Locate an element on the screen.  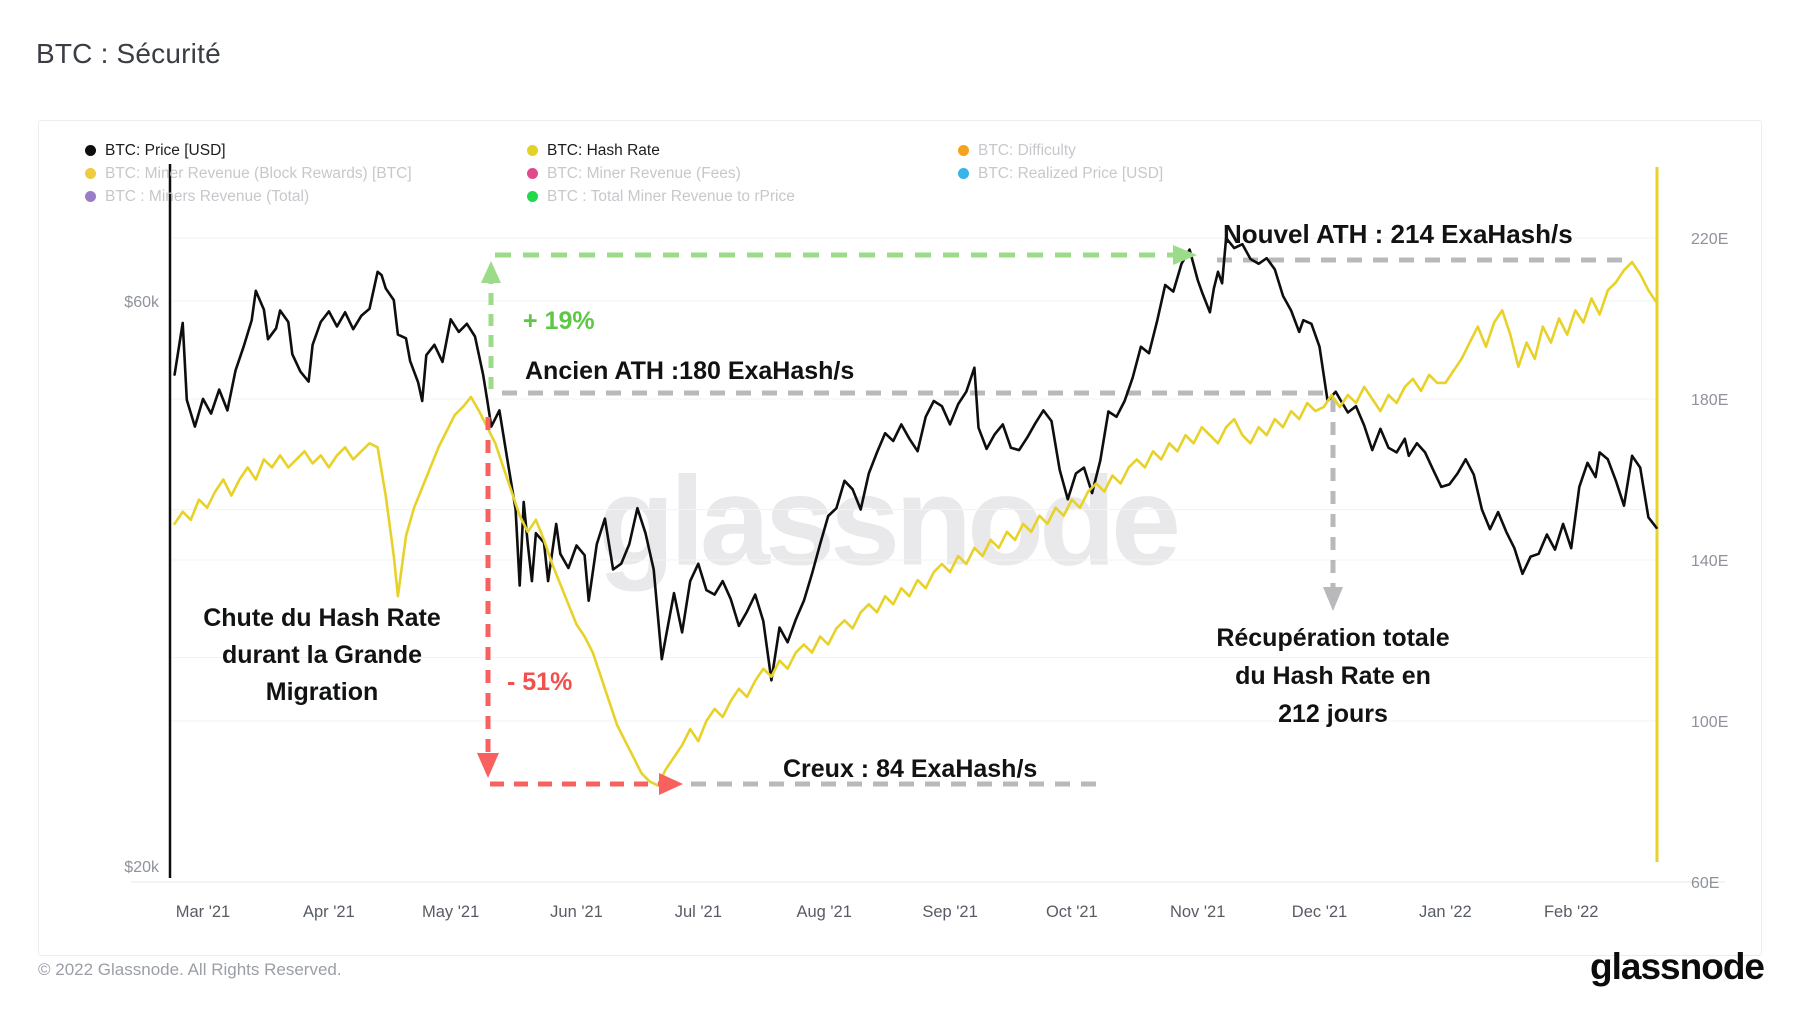
legend-item-btc-hash-rate: BTC: Hash Rate is located at coordinates (661, 150).